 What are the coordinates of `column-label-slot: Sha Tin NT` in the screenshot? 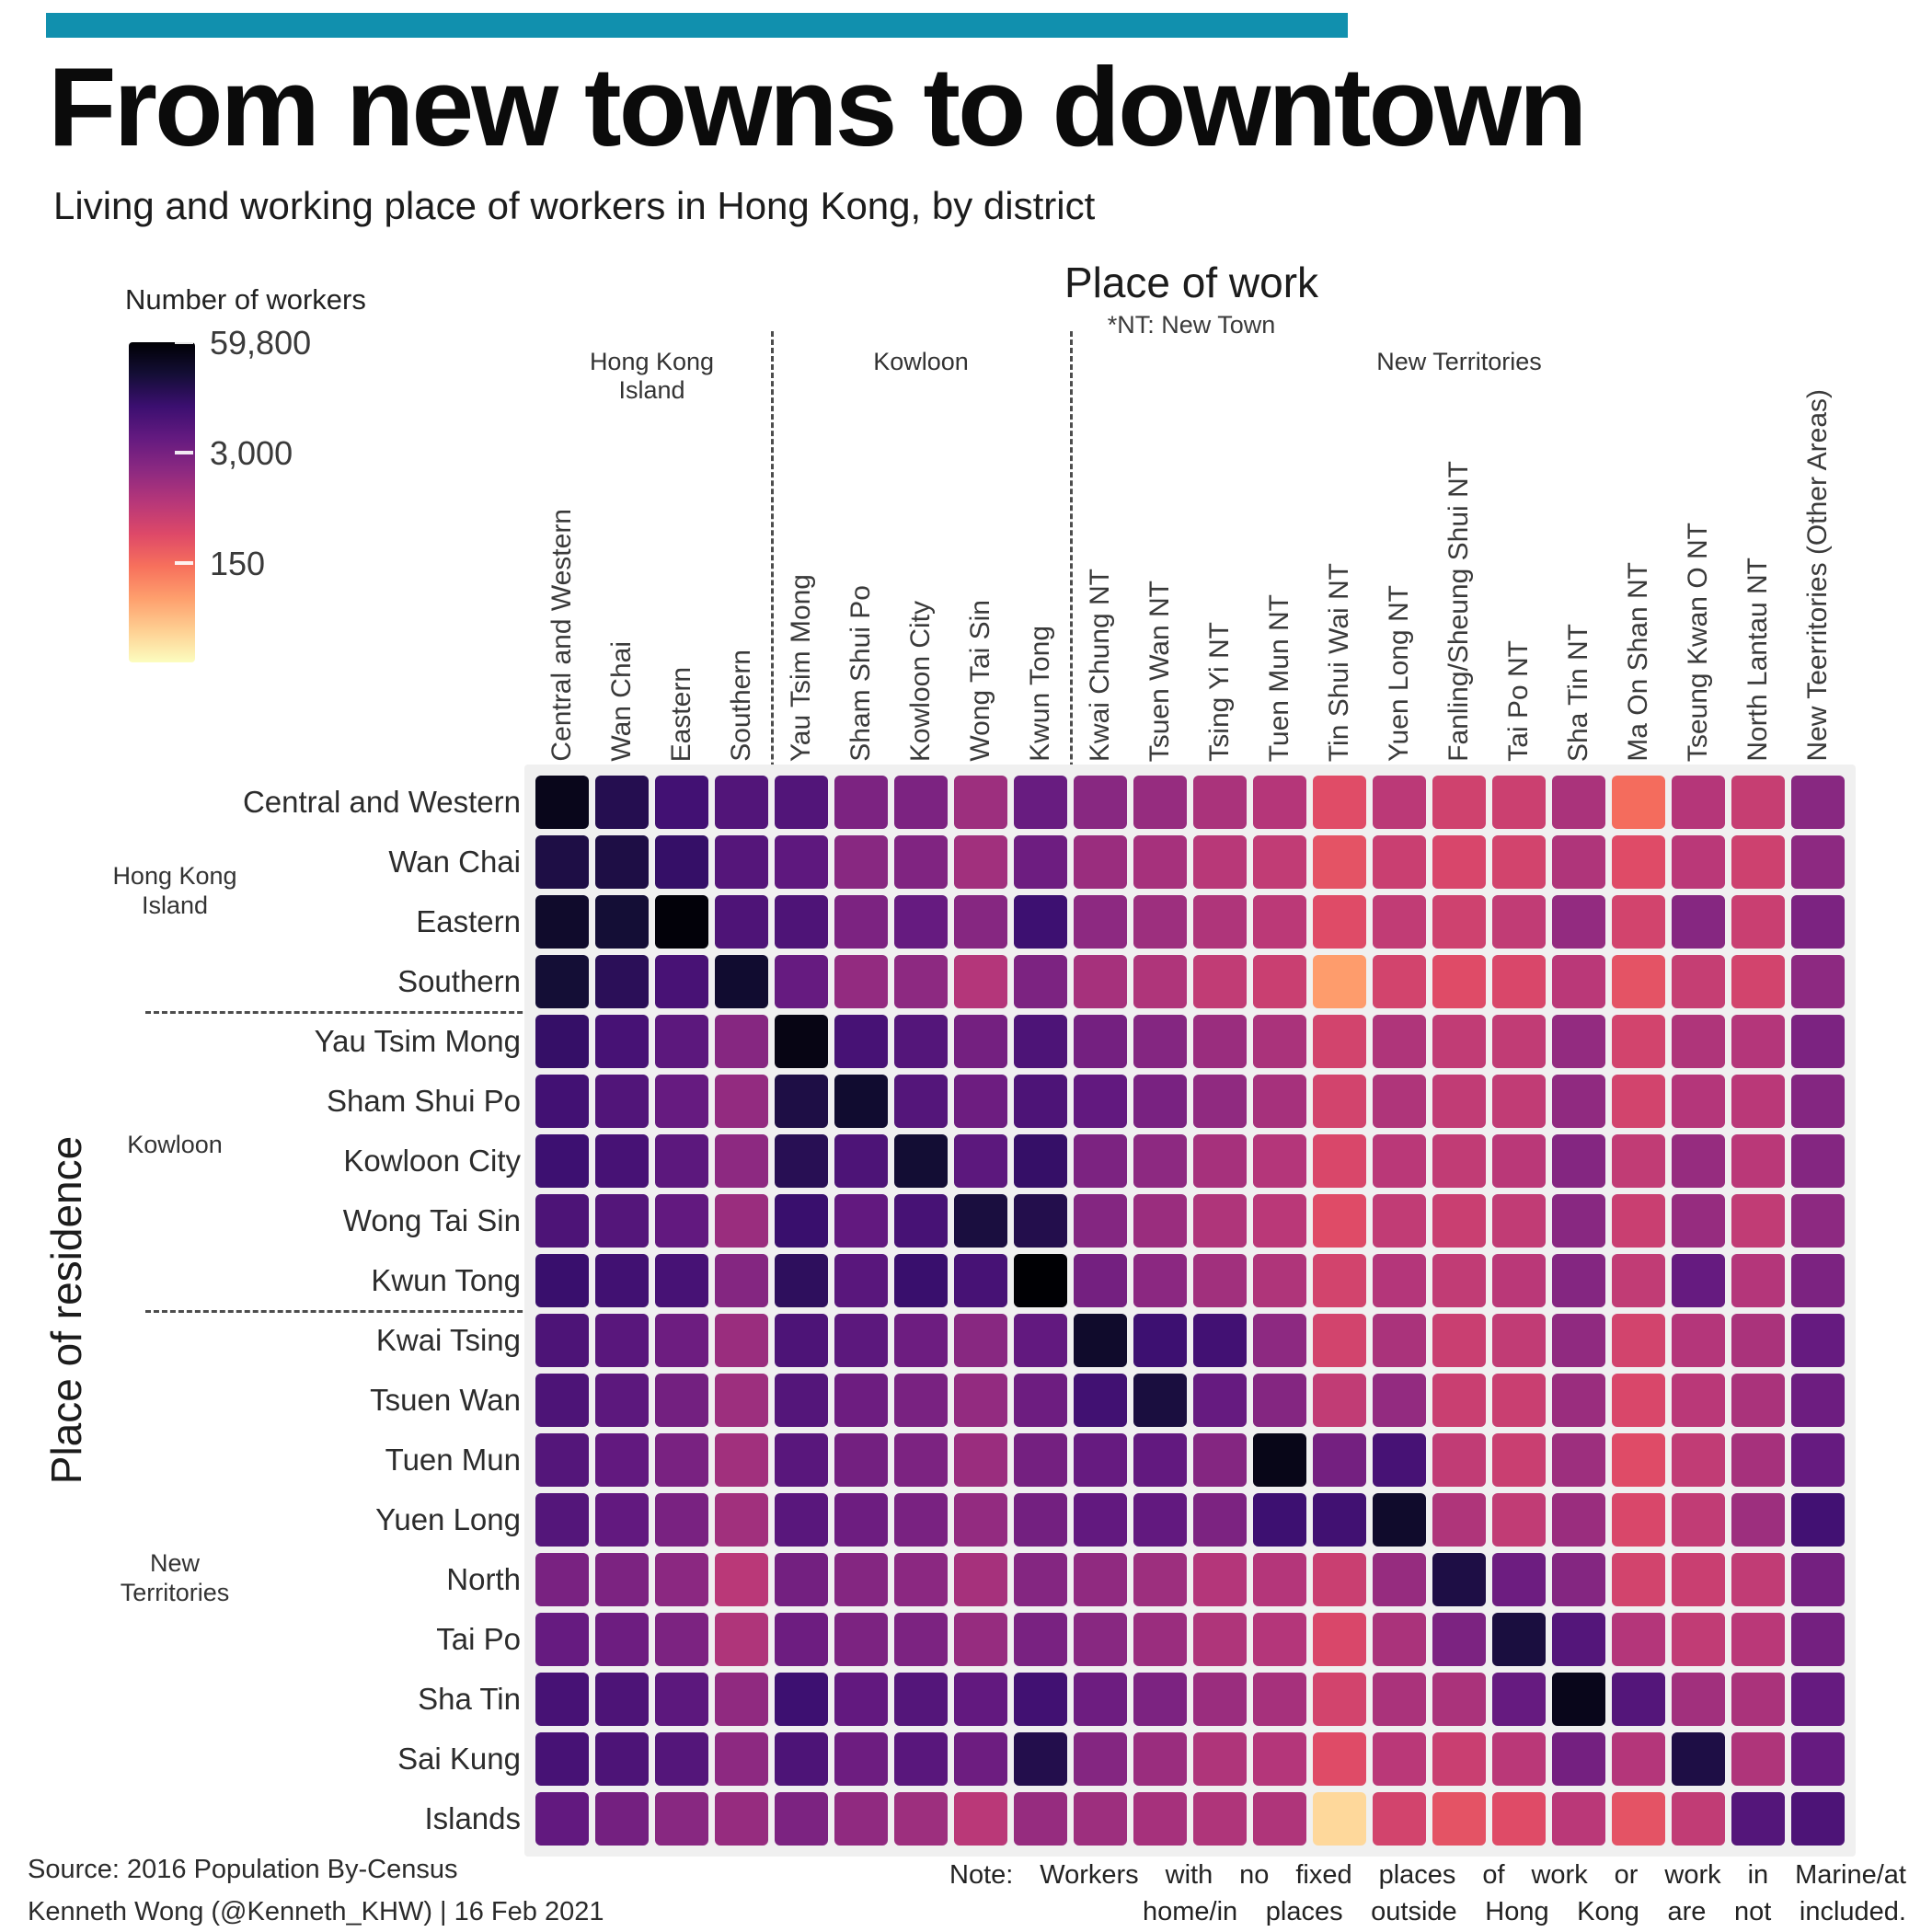 It's located at (1578, 542).